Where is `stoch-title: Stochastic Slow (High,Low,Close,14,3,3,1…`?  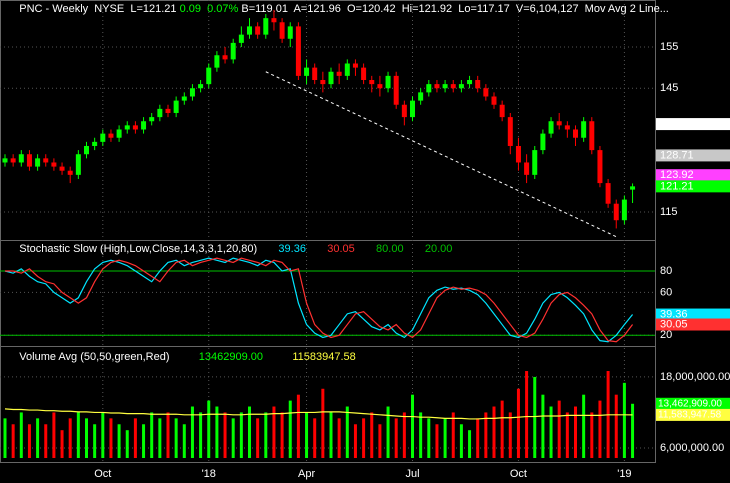 stoch-title: Stochastic Slow (High,Low,Close,14,3,3,1… is located at coordinates (138, 249).